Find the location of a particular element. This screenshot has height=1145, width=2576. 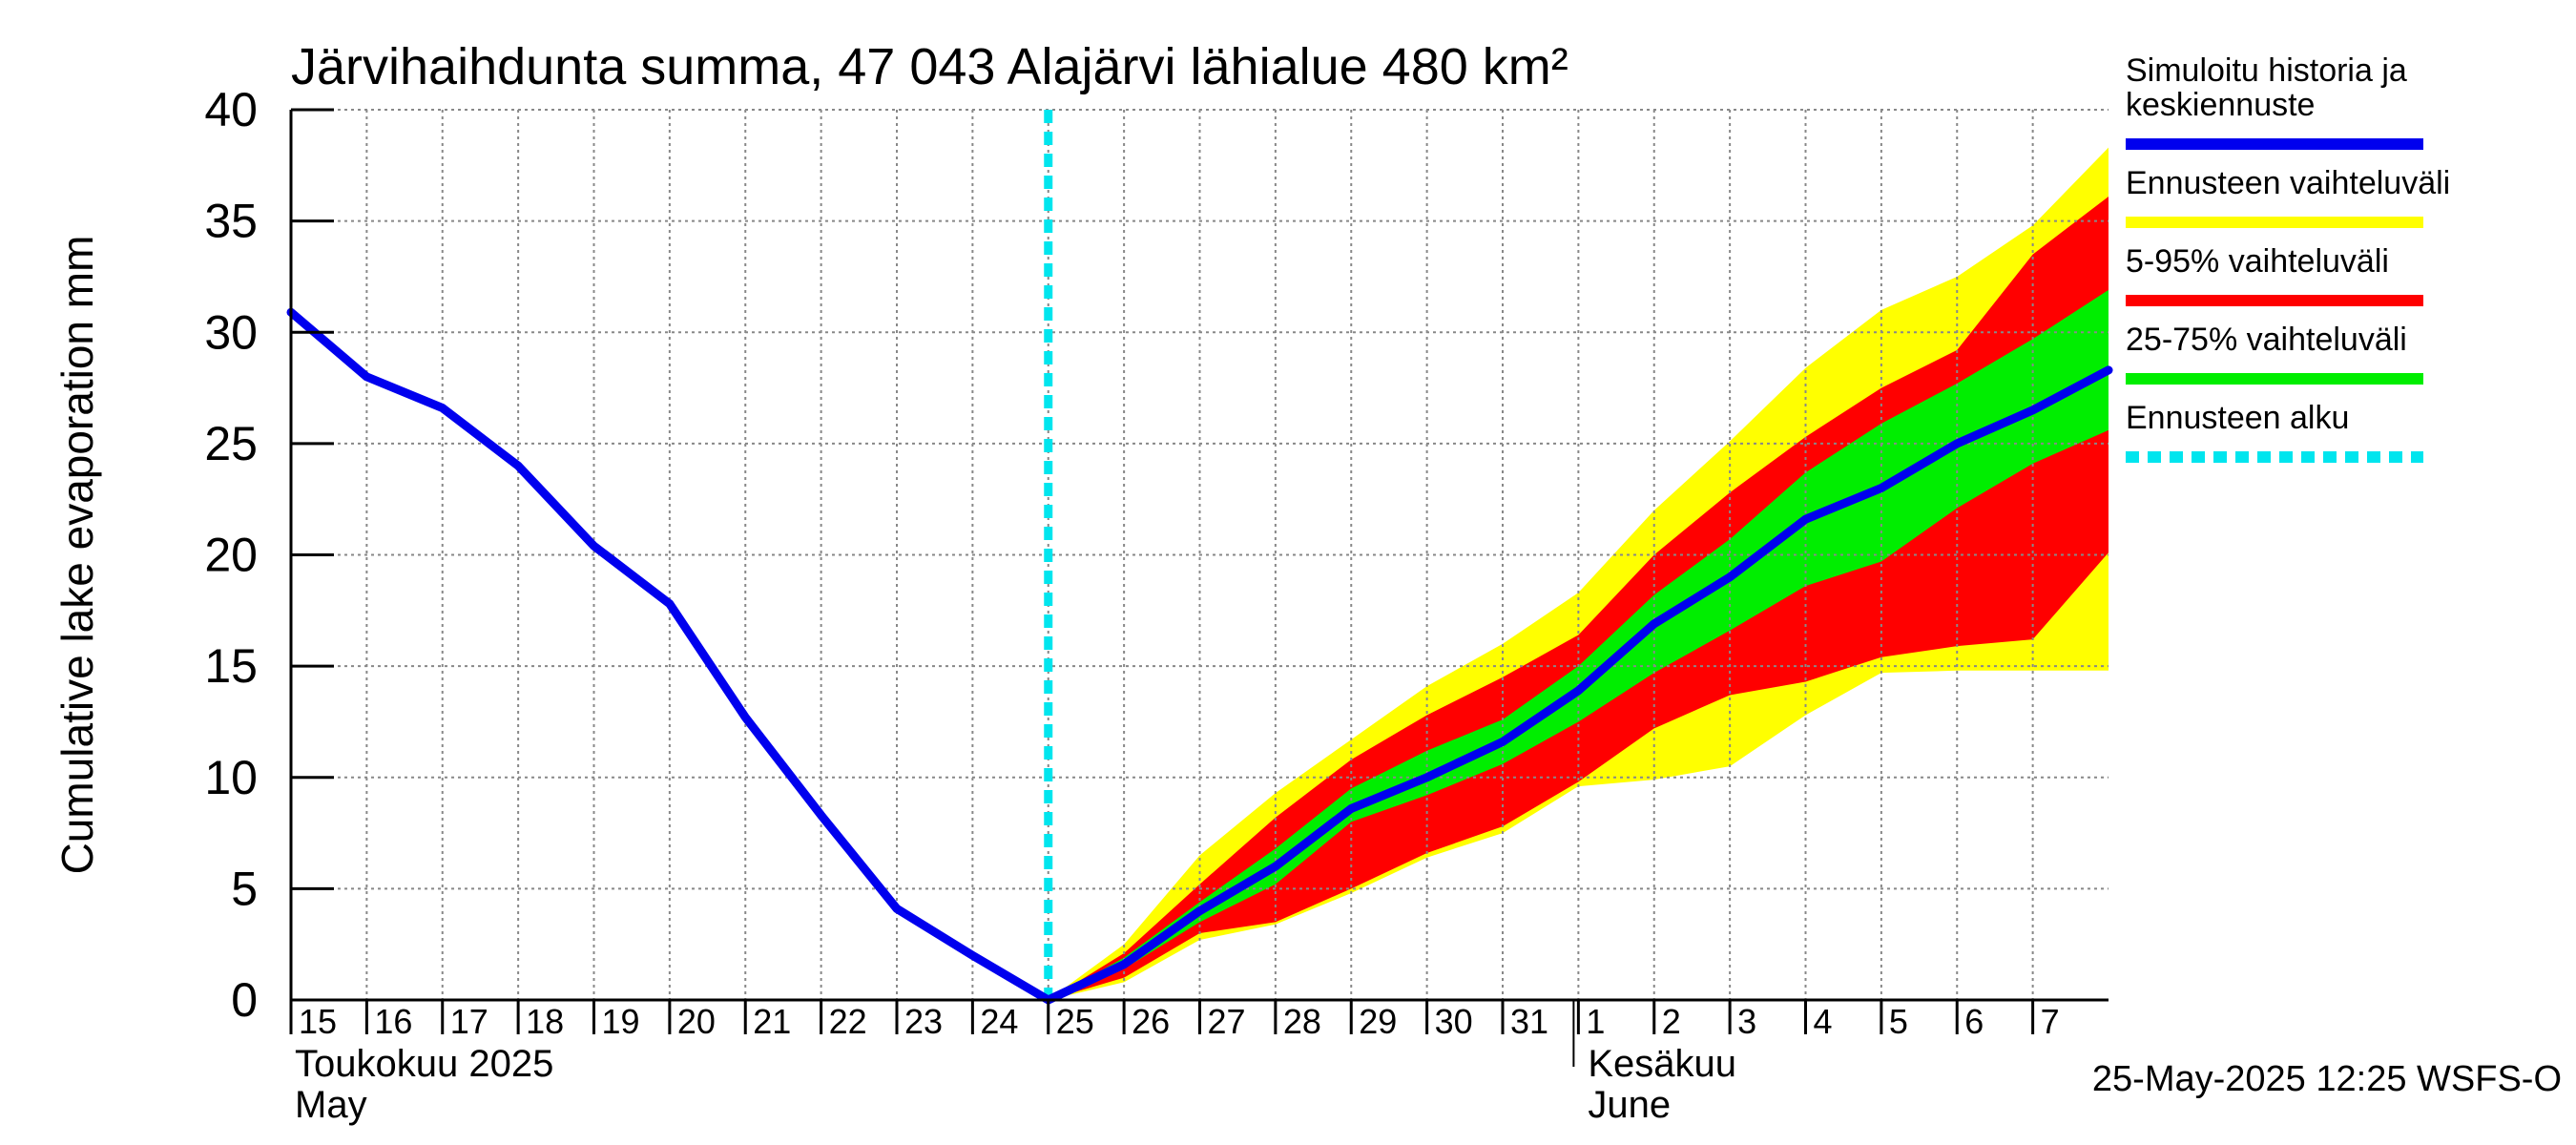

x-tick-label-15: 15 is located at coordinates (318, 1022).